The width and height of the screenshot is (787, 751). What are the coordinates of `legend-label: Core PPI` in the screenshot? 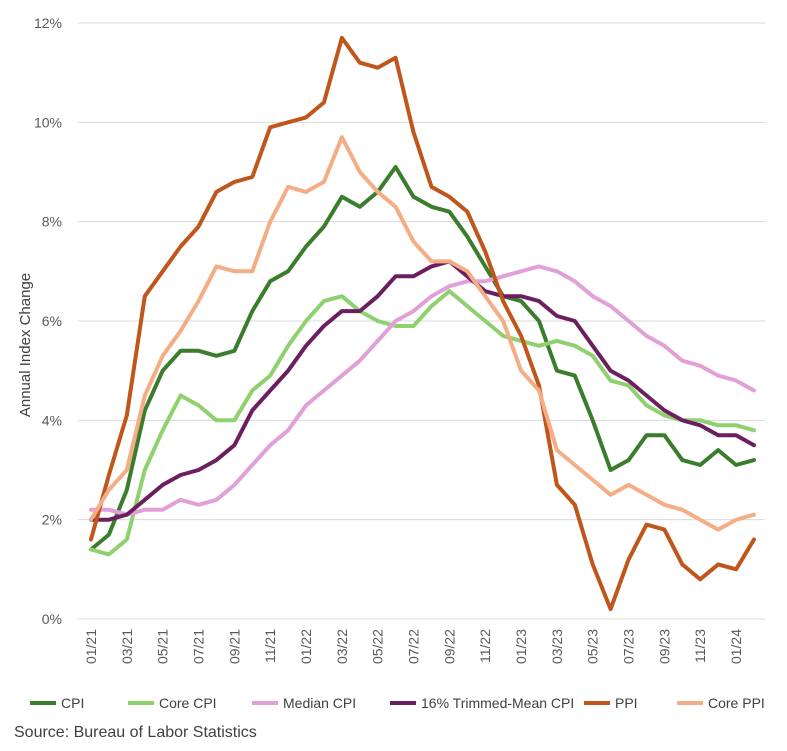 It's located at (736, 703).